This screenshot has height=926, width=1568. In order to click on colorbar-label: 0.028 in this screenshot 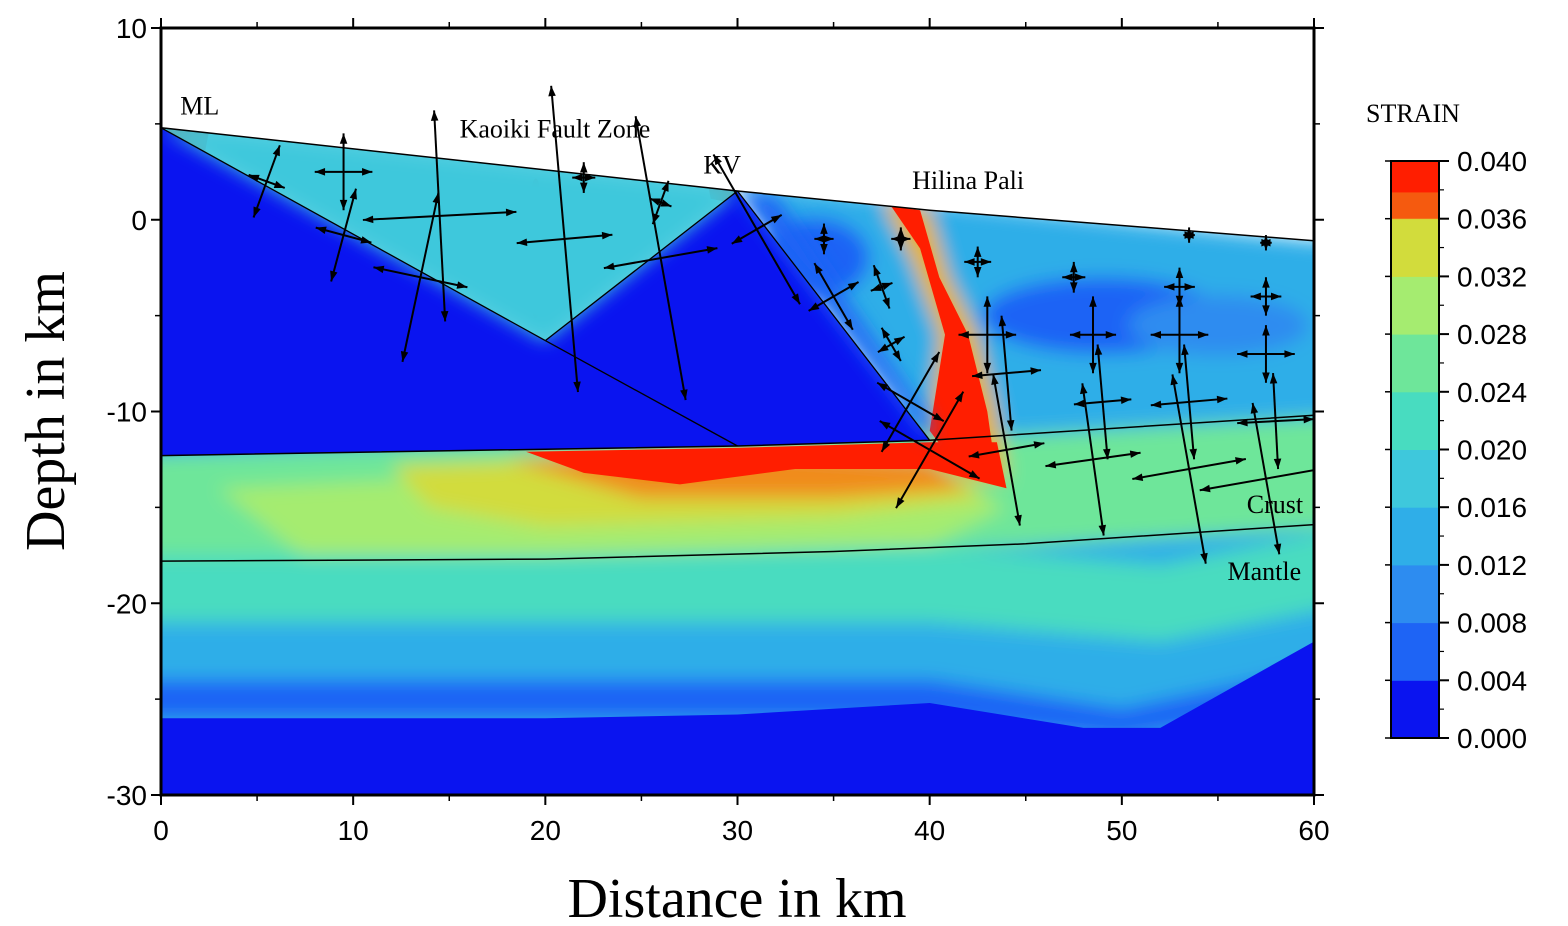, I will do `click(1492, 334)`.